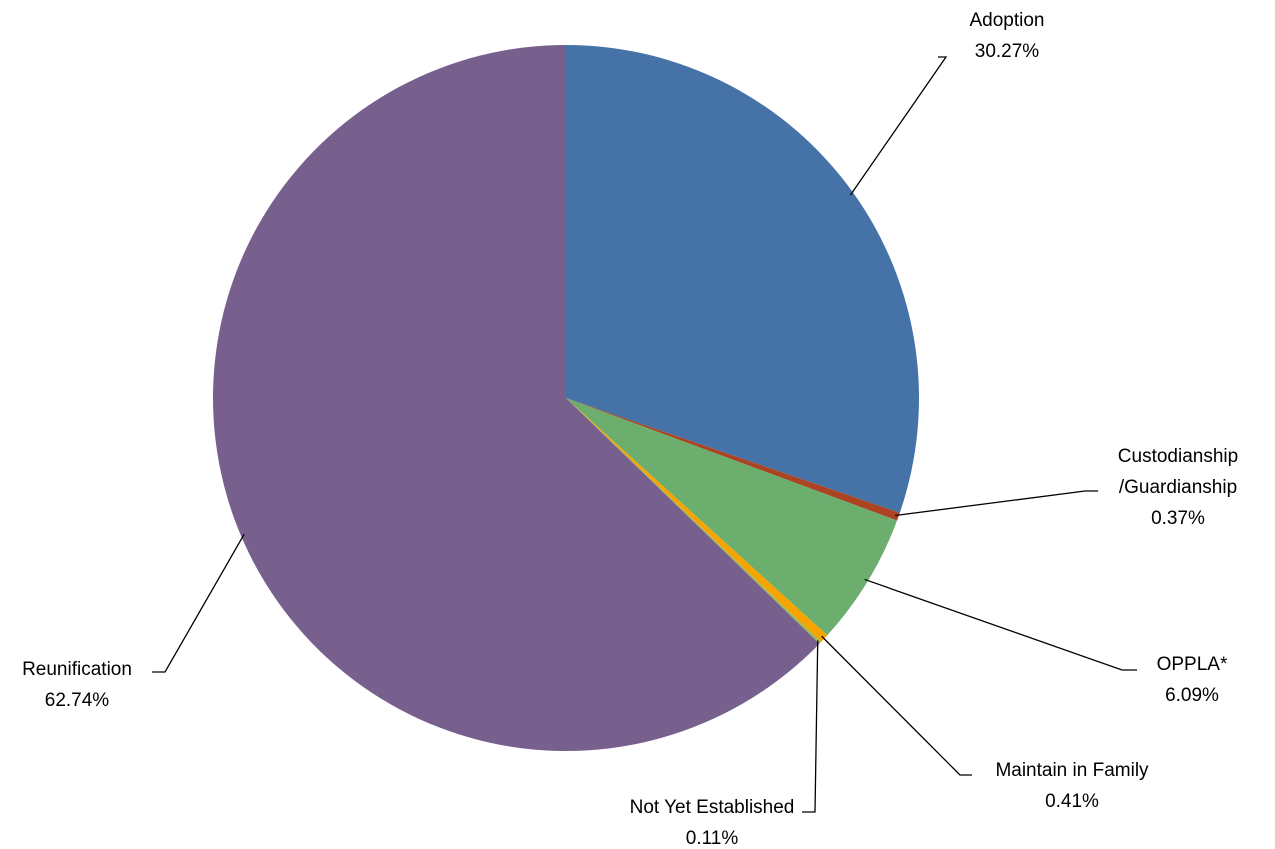 Image resolution: width=1275 pixels, height=849 pixels. I want to click on data-label-category: /Guardianship, so click(1178, 487).